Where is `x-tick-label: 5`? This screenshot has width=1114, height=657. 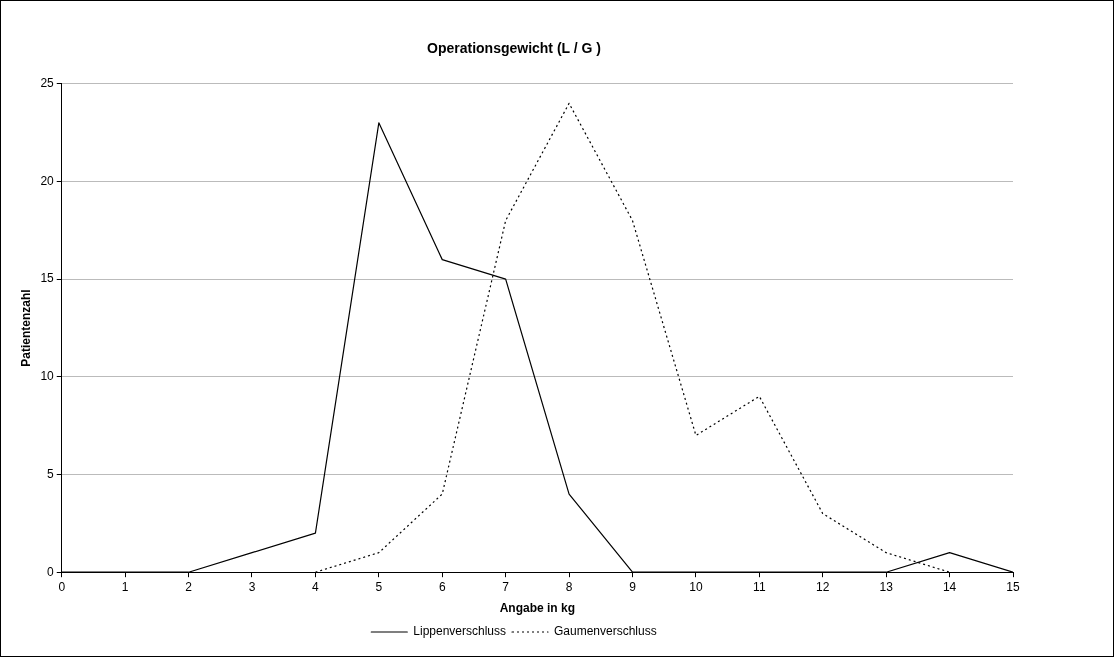 x-tick-label: 5 is located at coordinates (379, 586).